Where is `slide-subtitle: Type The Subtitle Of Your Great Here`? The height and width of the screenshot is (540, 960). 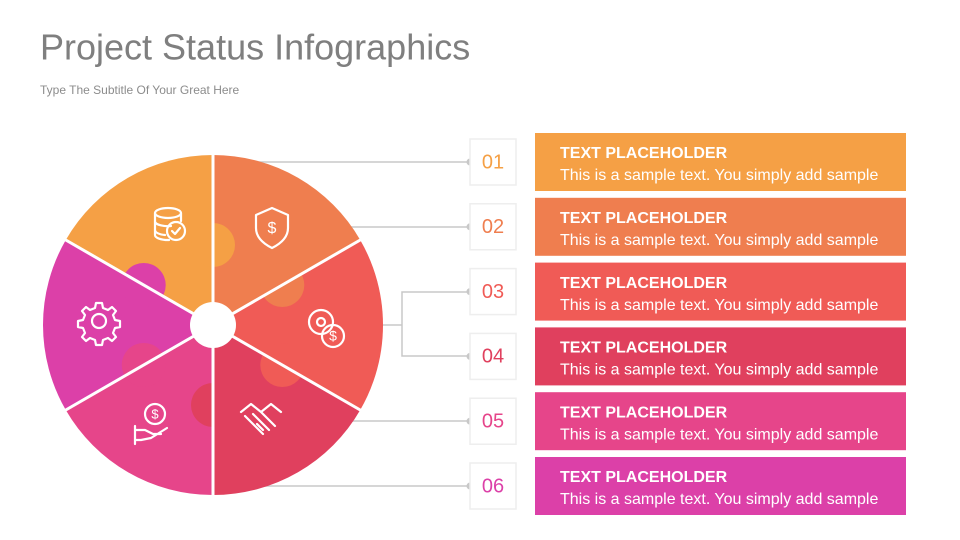 slide-subtitle: Type The Subtitle Of Your Great Here is located at coordinates (140, 90).